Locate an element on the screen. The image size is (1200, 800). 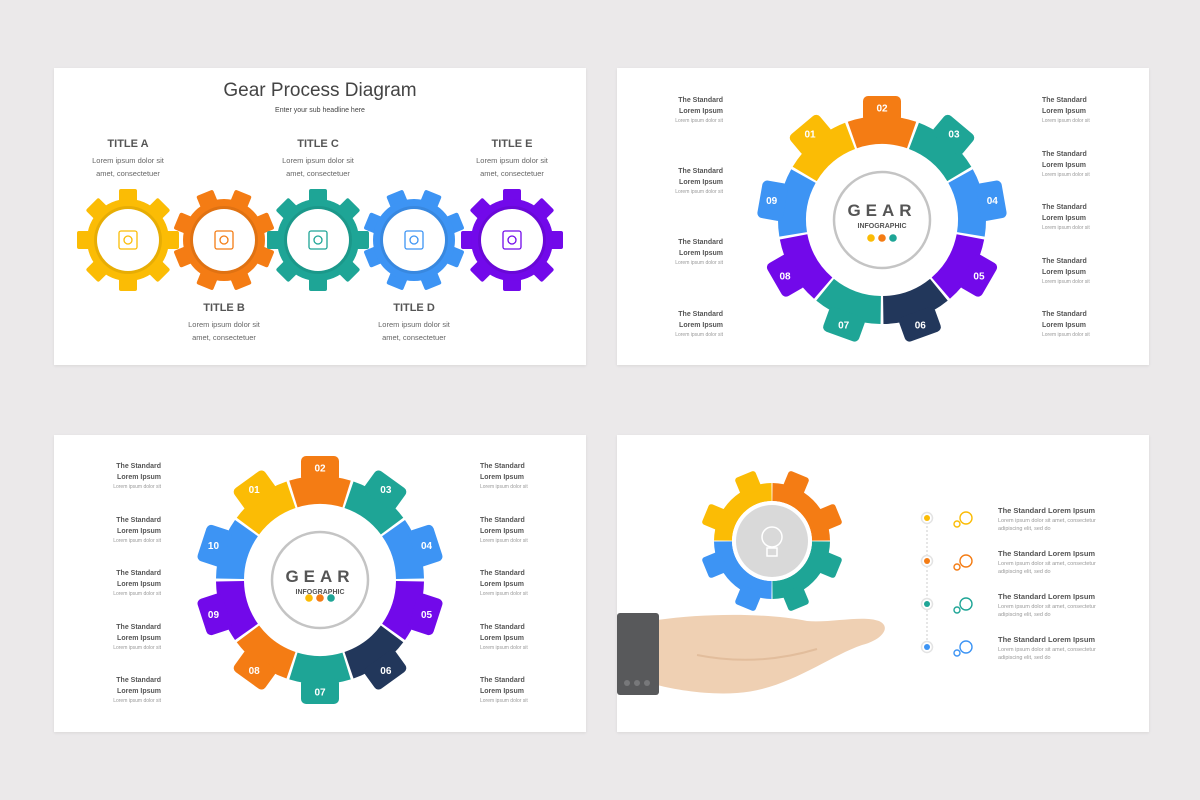
cuff-button is located at coordinates (637, 683).